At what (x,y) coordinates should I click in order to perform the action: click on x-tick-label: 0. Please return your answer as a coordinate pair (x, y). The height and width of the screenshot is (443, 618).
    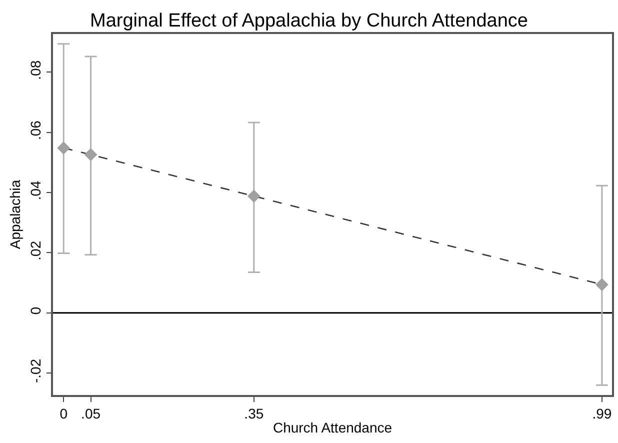
    Looking at the image, I should click on (64, 414).